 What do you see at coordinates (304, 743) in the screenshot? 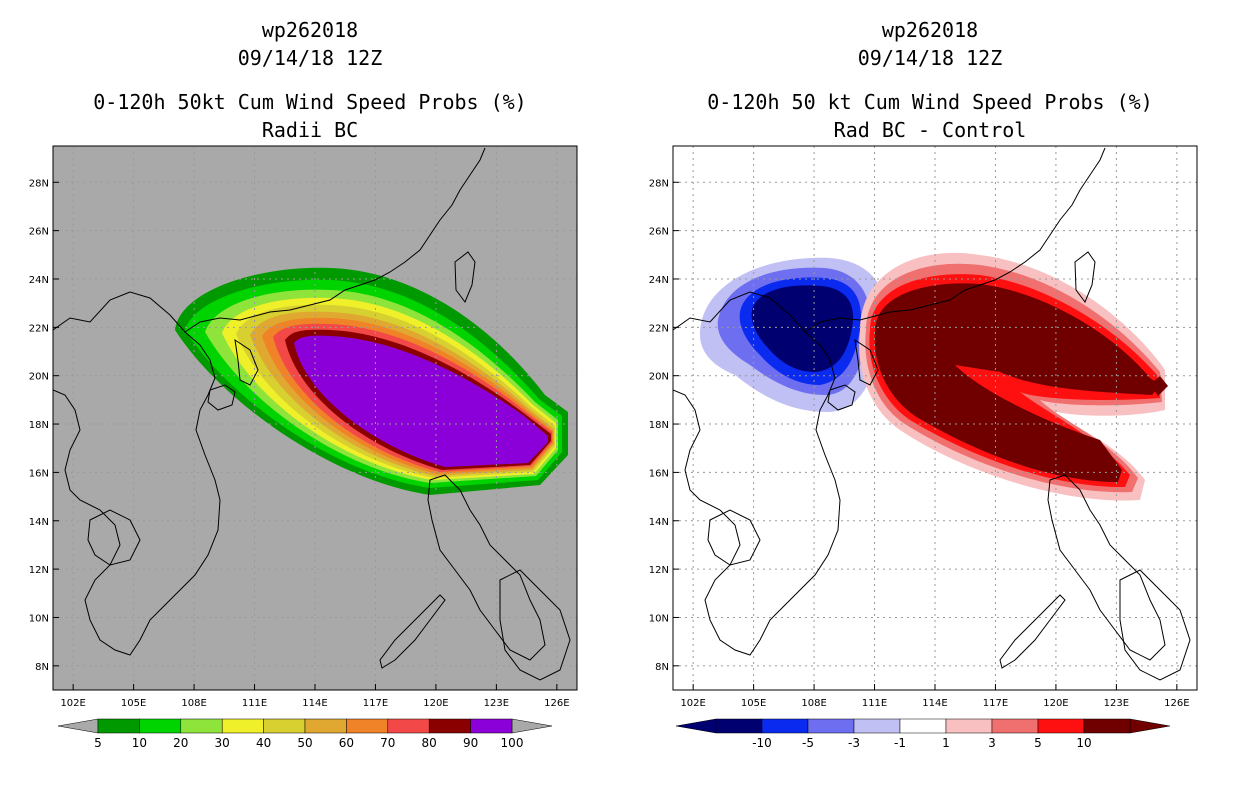
I see `colorbar-label: 50` at bounding box center [304, 743].